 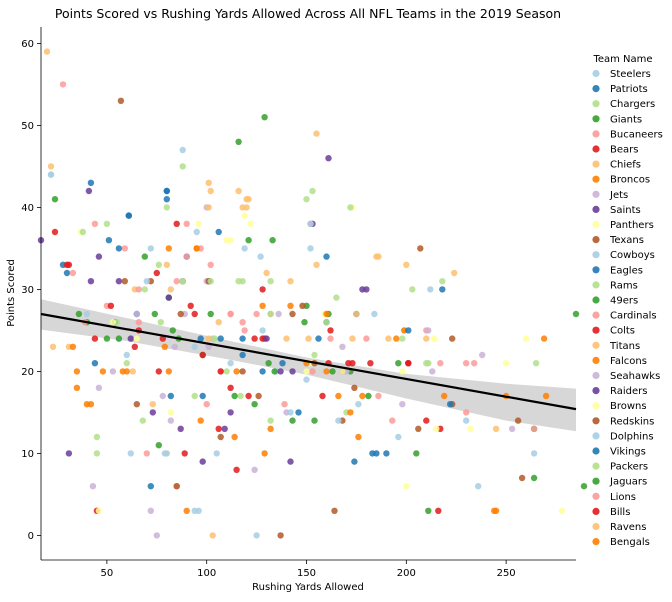 I want to click on legend-label: Packers, so click(x=629, y=467).